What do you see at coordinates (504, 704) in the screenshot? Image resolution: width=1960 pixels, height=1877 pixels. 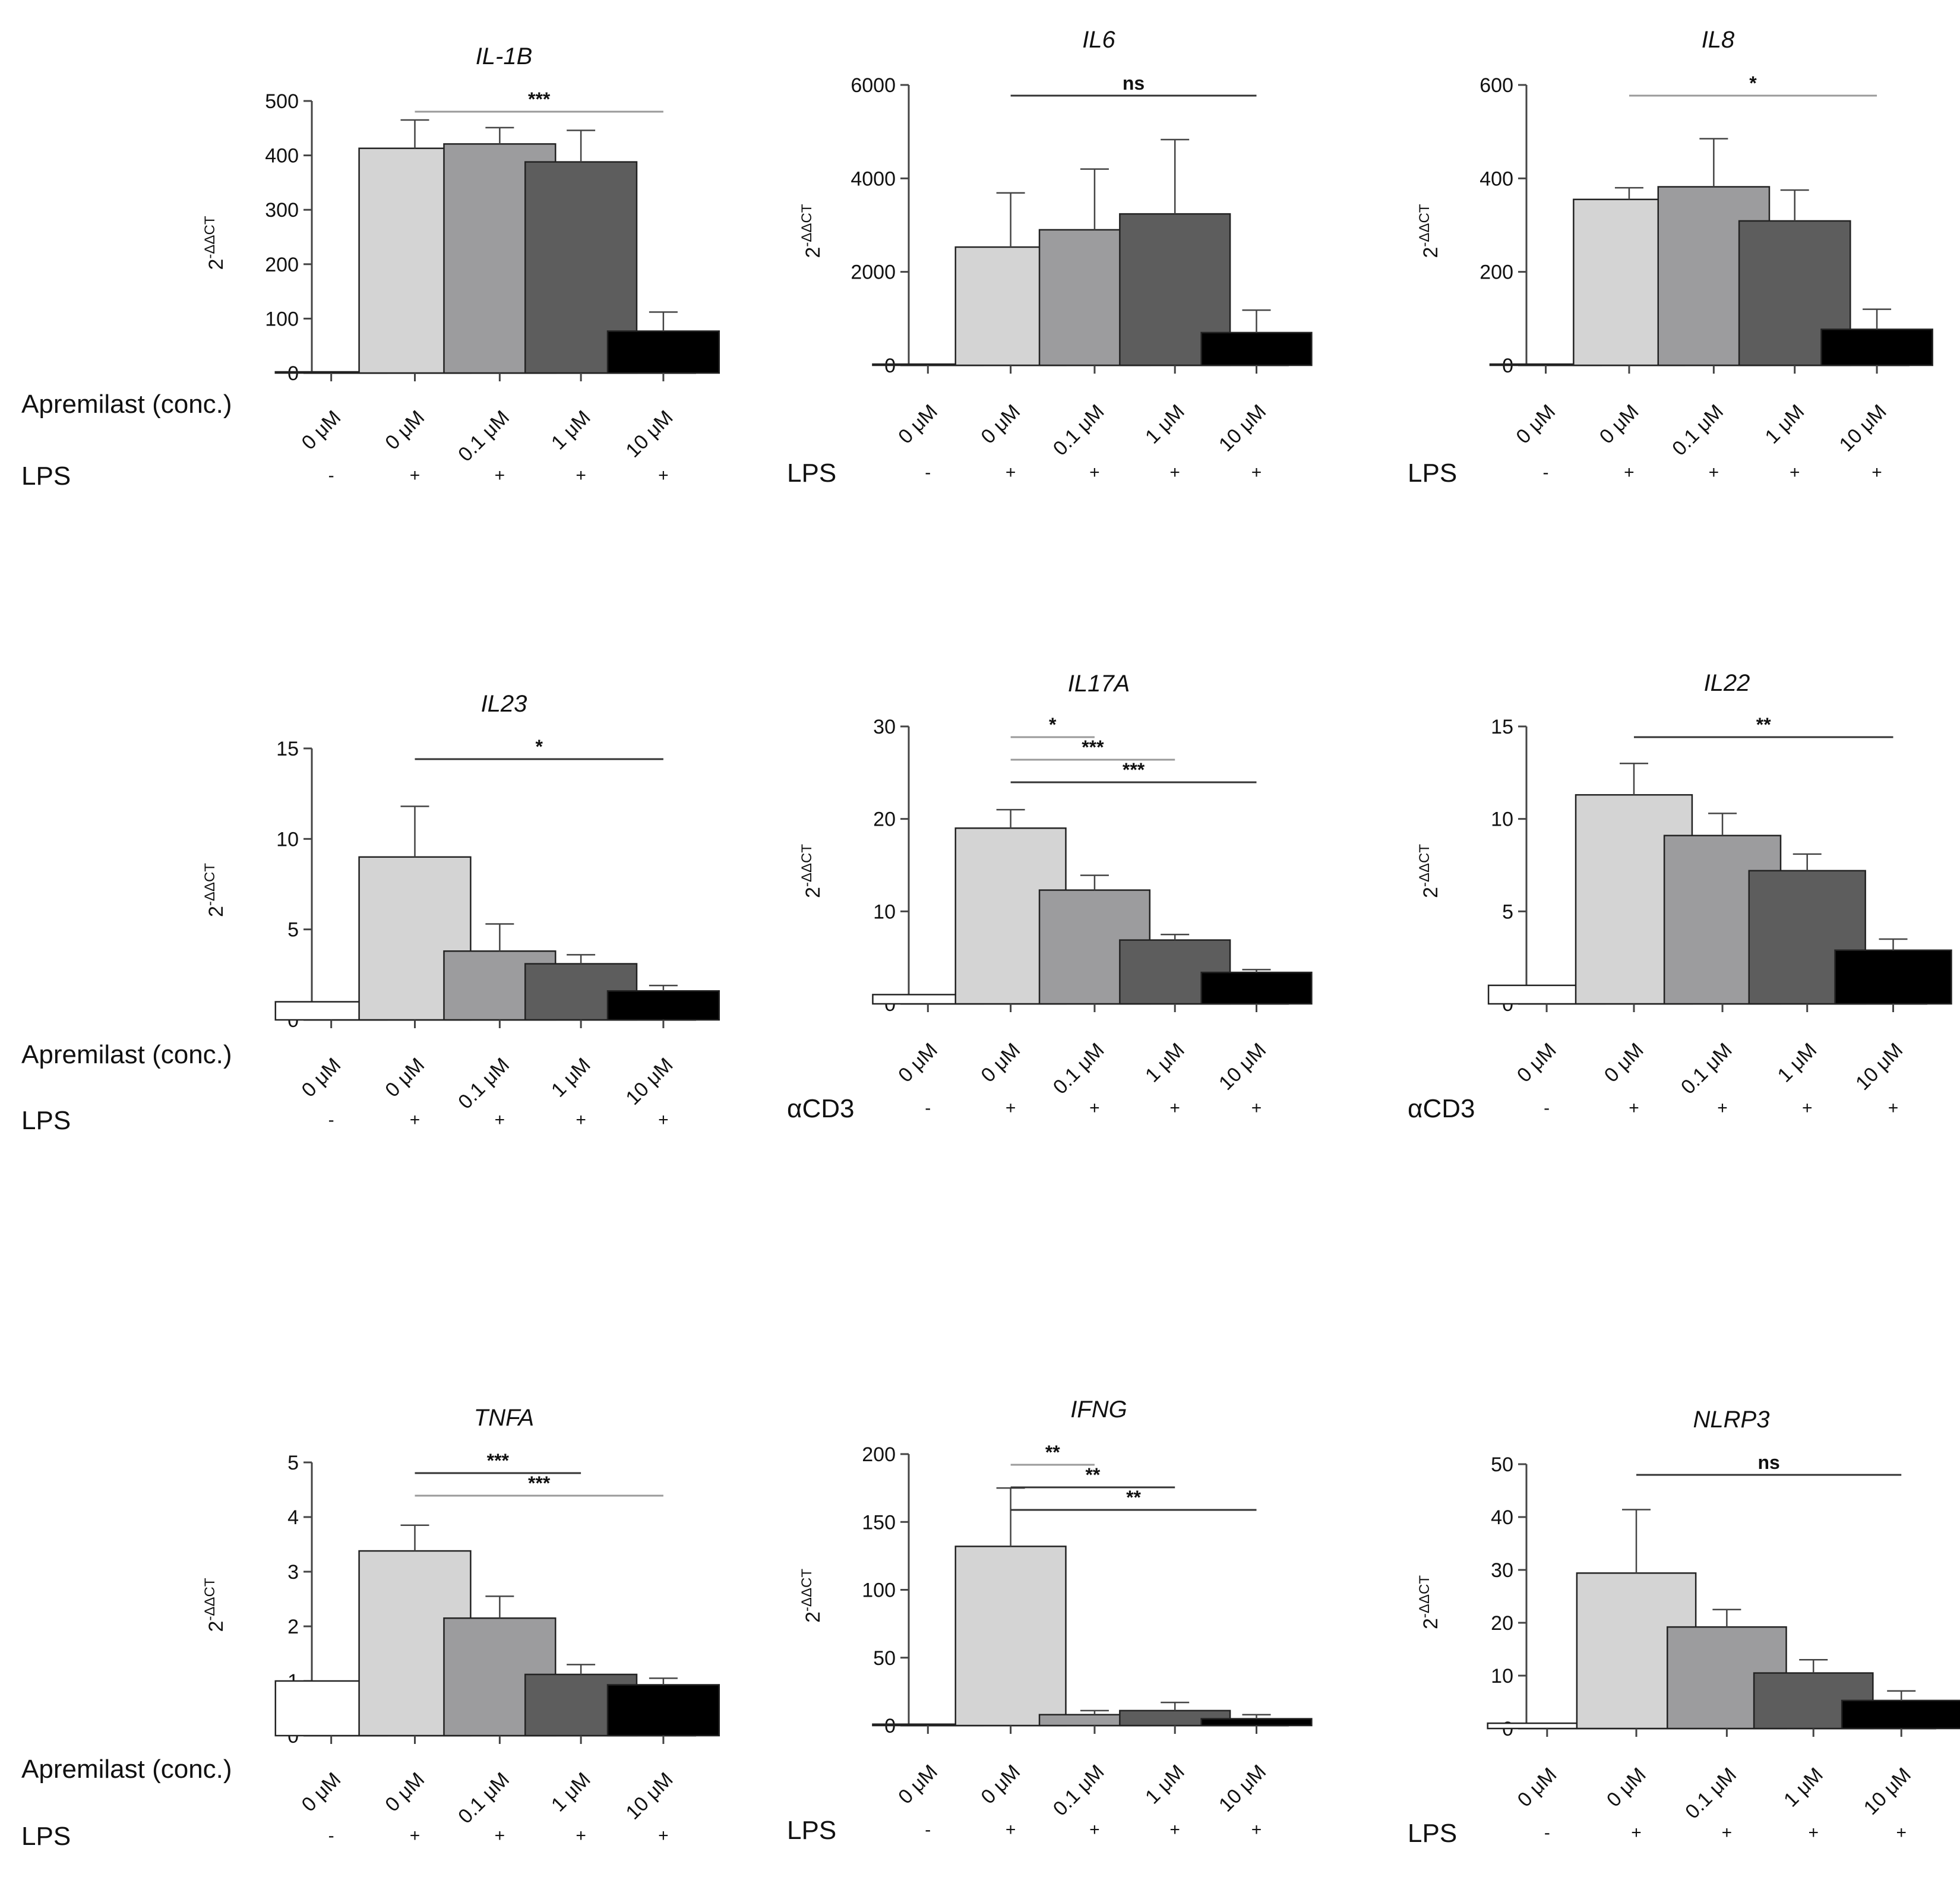 I see `chart-title: IL23` at bounding box center [504, 704].